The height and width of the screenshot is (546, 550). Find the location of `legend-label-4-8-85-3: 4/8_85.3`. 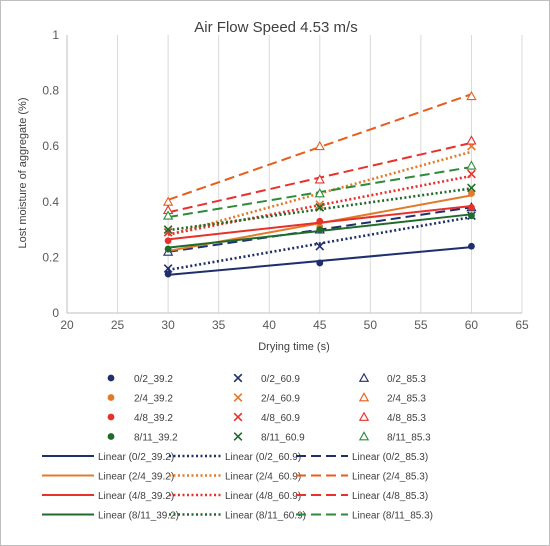

legend-label-4-8-85-3: 4/8_85.3 is located at coordinates (406, 418).